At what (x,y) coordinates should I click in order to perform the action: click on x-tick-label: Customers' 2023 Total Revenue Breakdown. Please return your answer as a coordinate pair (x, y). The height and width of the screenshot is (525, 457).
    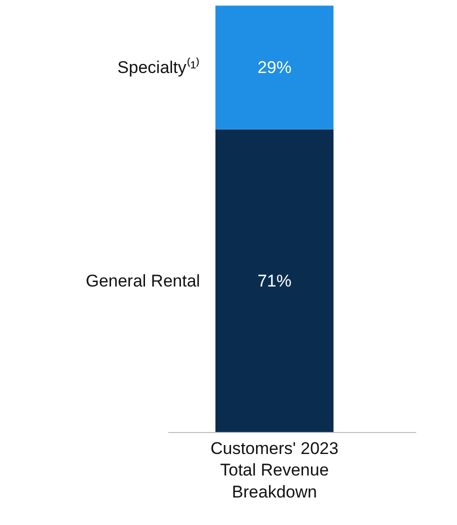
    Looking at the image, I should click on (274, 470).